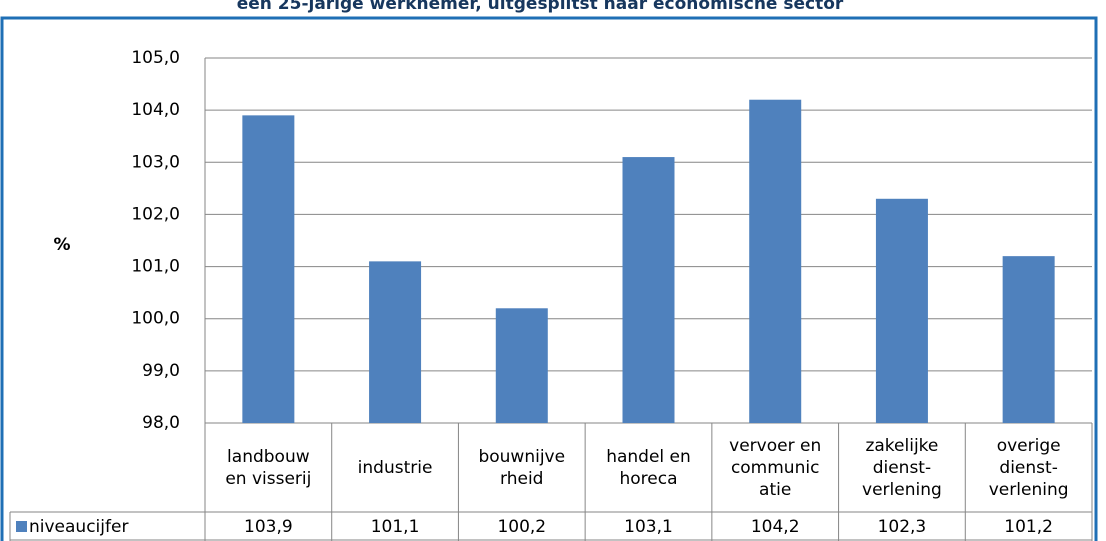 The image size is (1106, 541). I want to click on value-label: 101,2, so click(1028, 526).